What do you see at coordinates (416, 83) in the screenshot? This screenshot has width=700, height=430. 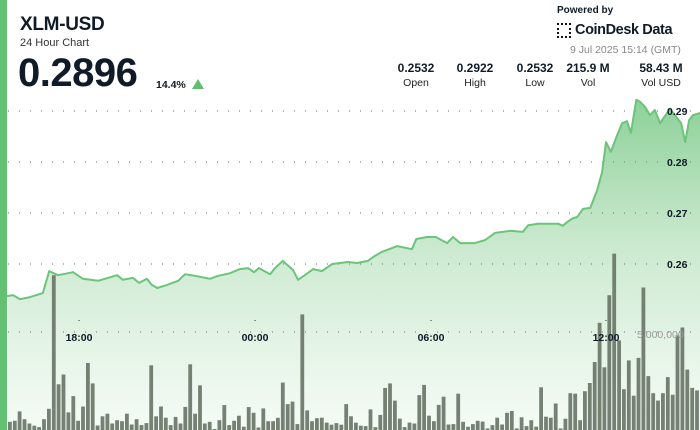 I see `stat-label: Open` at bounding box center [416, 83].